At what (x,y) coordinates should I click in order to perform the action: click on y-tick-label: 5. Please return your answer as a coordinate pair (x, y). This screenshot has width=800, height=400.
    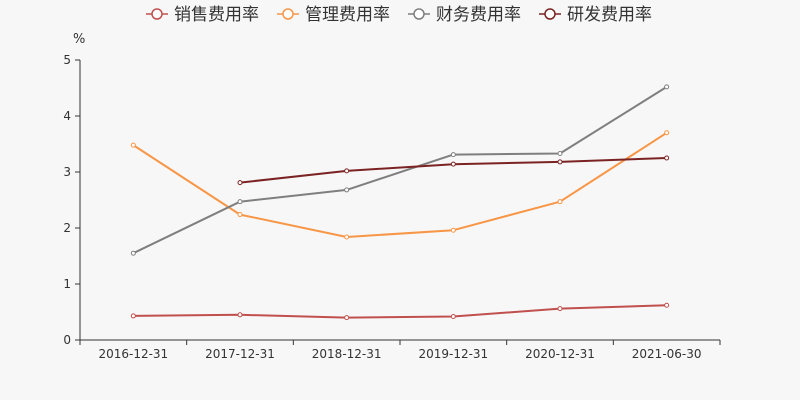
    Looking at the image, I should click on (67, 60).